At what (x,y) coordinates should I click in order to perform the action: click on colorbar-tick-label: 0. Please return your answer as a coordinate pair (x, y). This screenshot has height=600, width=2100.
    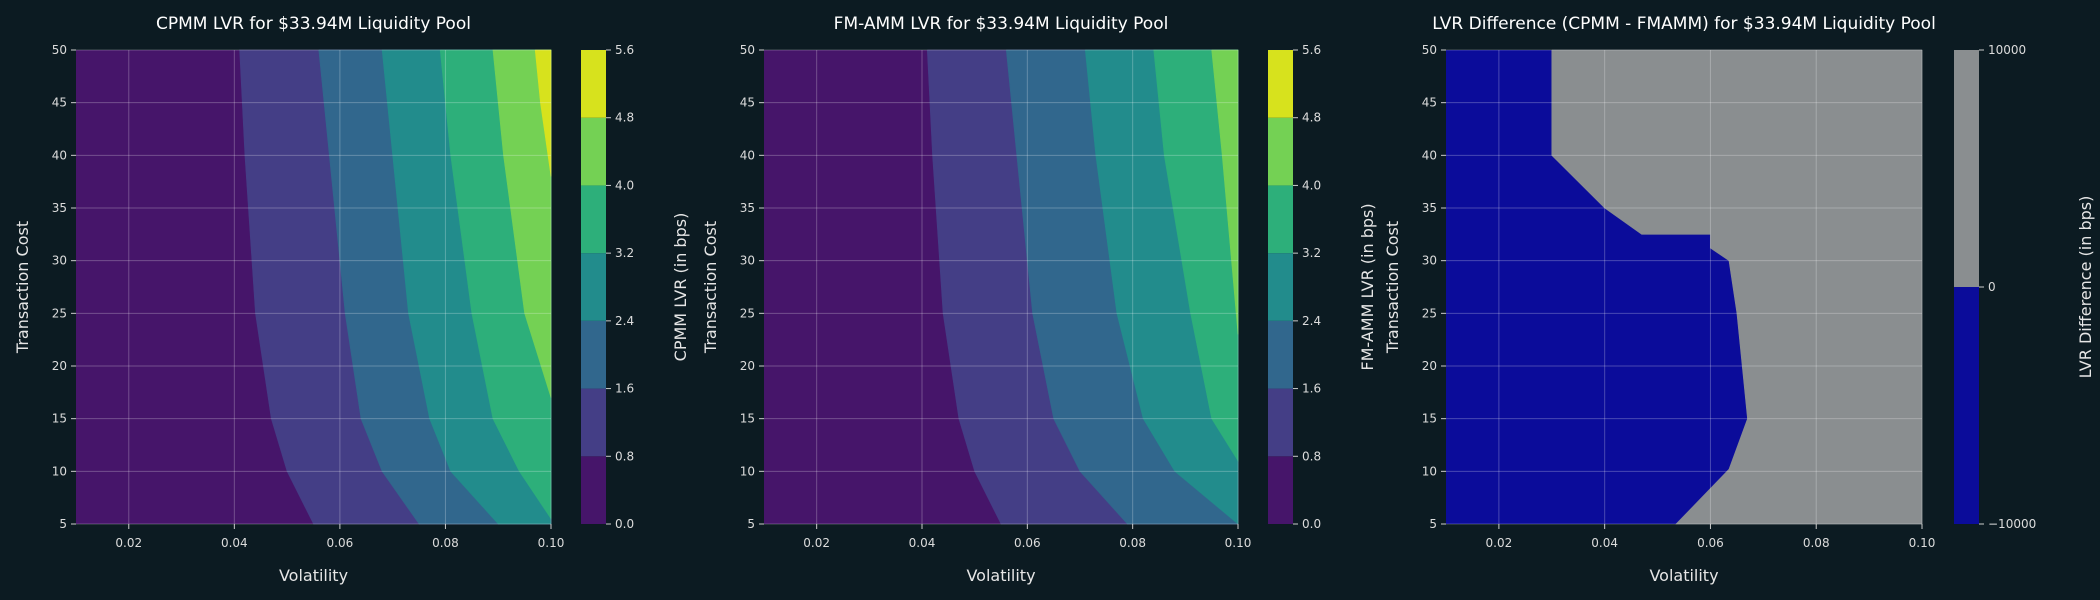
    Looking at the image, I should click on (1992, 287).